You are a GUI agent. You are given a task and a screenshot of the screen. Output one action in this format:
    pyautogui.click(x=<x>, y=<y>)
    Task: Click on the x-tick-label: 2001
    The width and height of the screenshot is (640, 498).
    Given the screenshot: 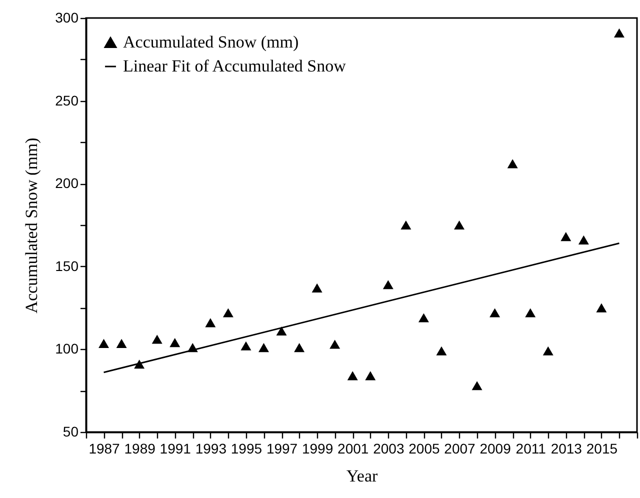 What is the action you would take?
    pyautogui.click(x=353, y=448)
    